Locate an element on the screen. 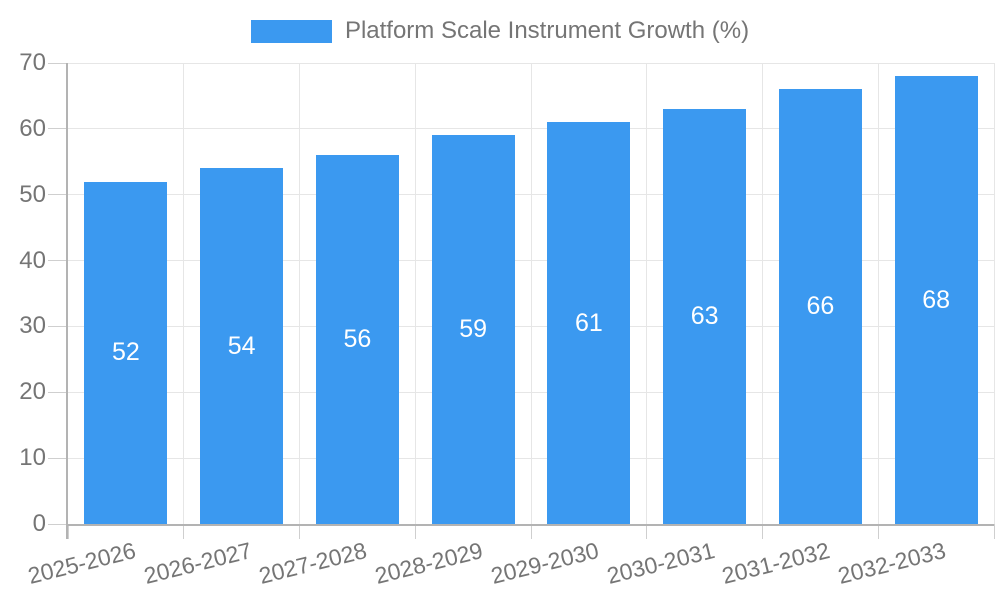 The width and height of the screenshot is (1000, 600). bar: 54 is located at coordinates (242, 346).